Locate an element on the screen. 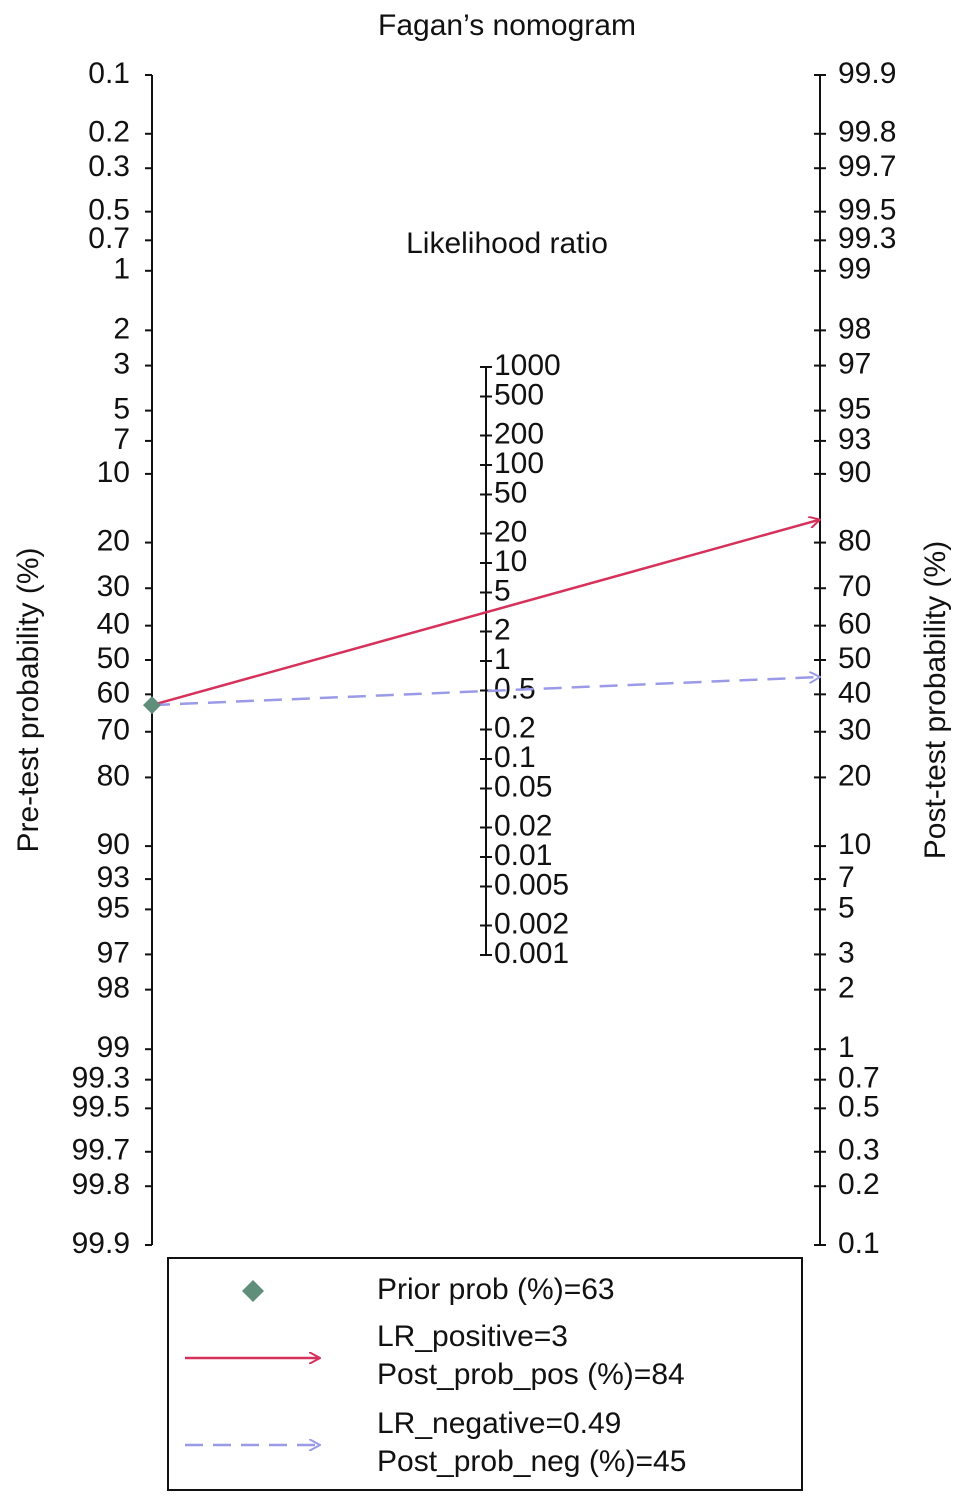  tick-label: 0.05 is located at coordinates (523, 786).